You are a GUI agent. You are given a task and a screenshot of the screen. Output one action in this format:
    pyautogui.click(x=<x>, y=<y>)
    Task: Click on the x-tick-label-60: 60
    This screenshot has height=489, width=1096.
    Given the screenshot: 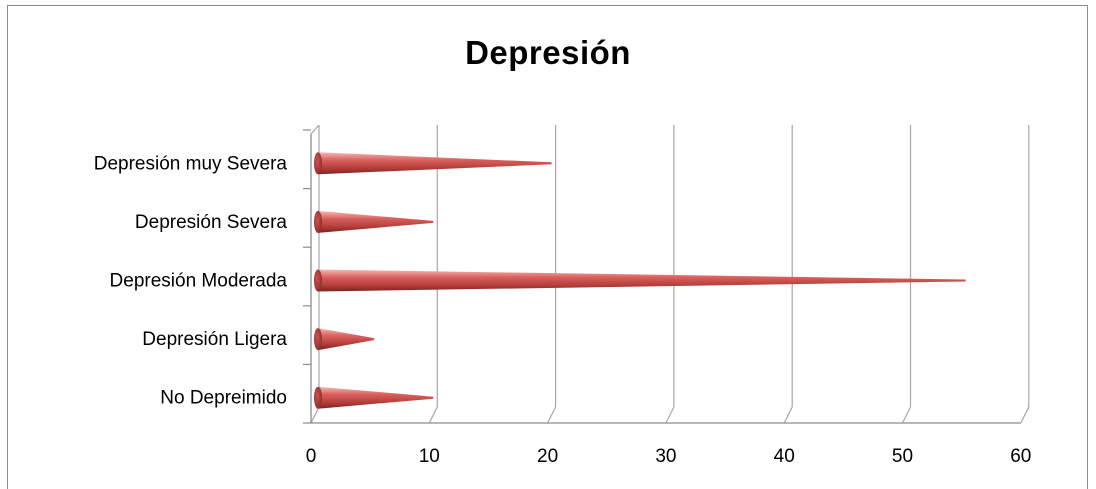 What is the action you would take?
    pyautogui.click(x=1020, y=456)
    